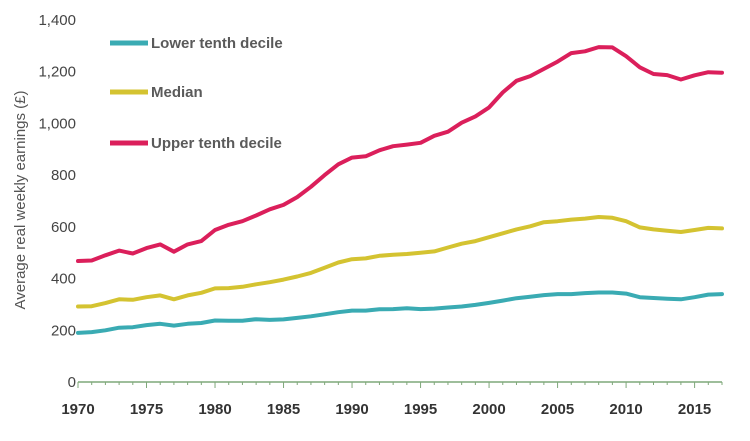 The width and height of the screenshot is (750, 441). I want to click on y-tick-label: 400, so click(63, 279).